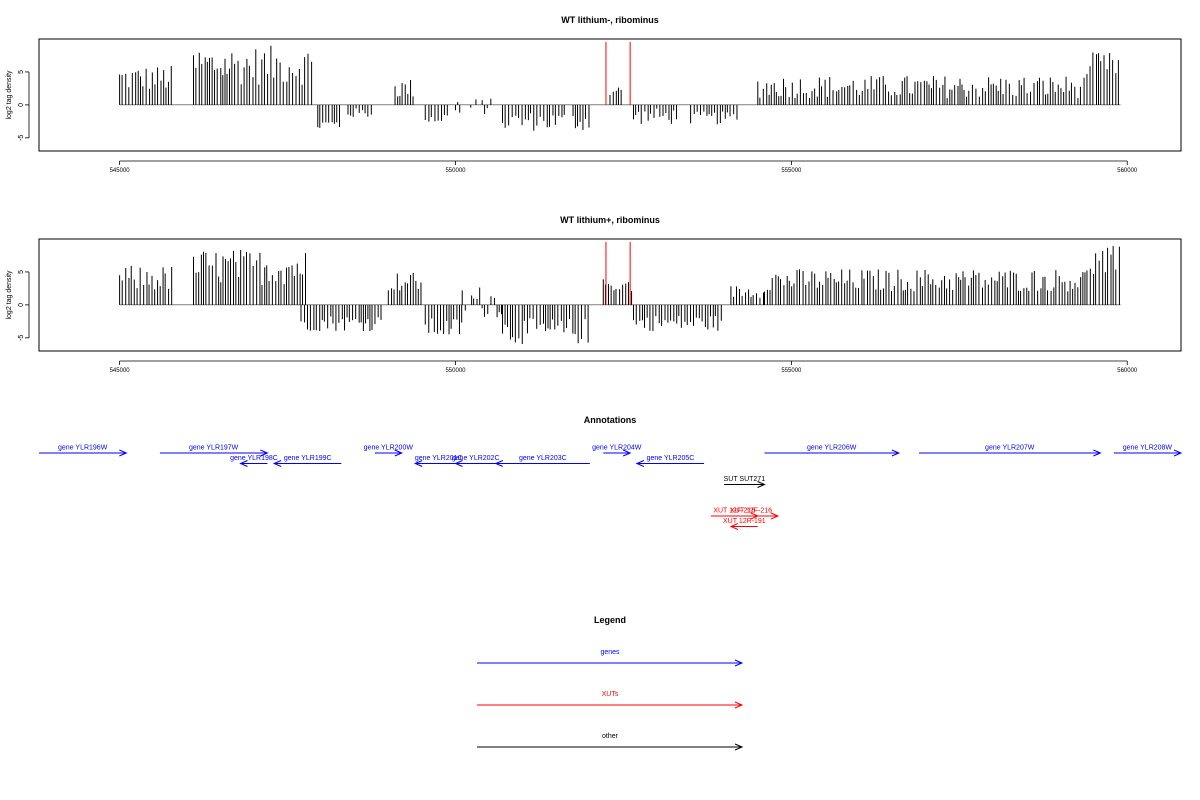  I want to click on feature-gene: gene YLR200W, so click(389, 451).